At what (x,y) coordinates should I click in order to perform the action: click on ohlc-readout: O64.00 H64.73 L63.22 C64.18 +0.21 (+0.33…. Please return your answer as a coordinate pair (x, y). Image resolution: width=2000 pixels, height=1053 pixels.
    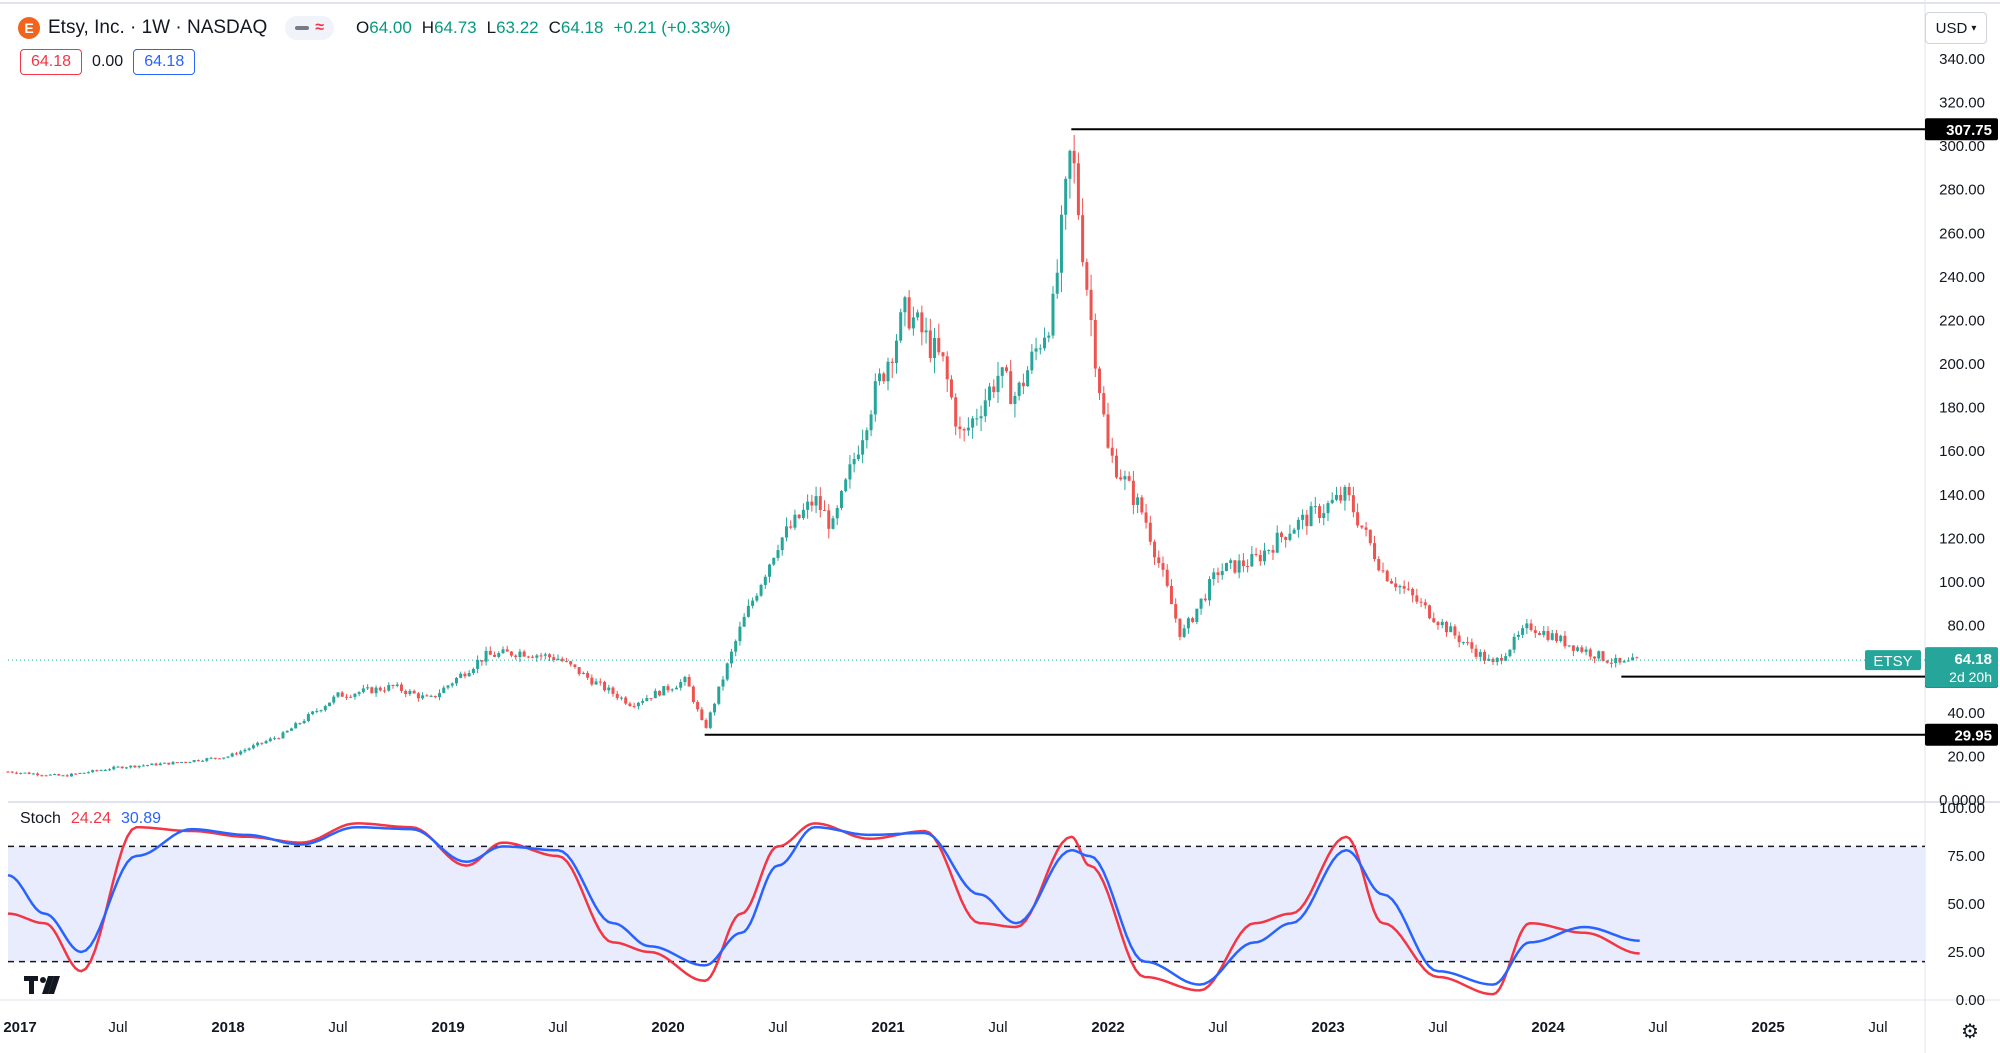
    Looking at the image, I should click on (543, 27).